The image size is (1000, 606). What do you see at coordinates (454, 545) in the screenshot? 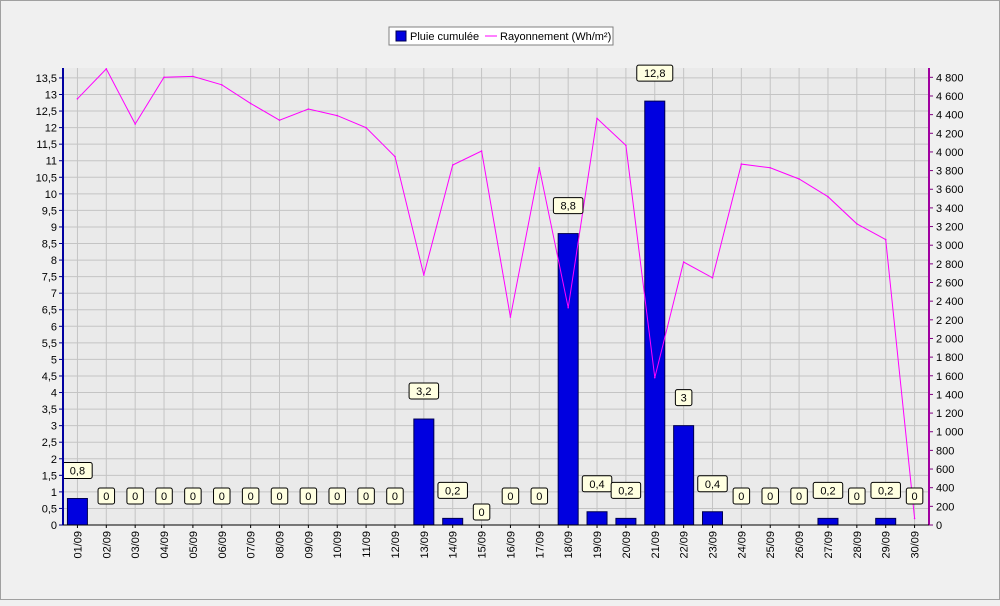
I see `x-tick-label: 14/09` at bounding box center [454, 545].